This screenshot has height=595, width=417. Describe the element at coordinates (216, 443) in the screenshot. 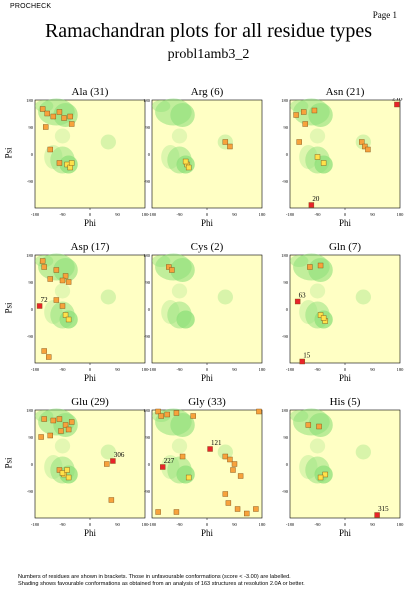

I see `residue-label: 121` at that location.